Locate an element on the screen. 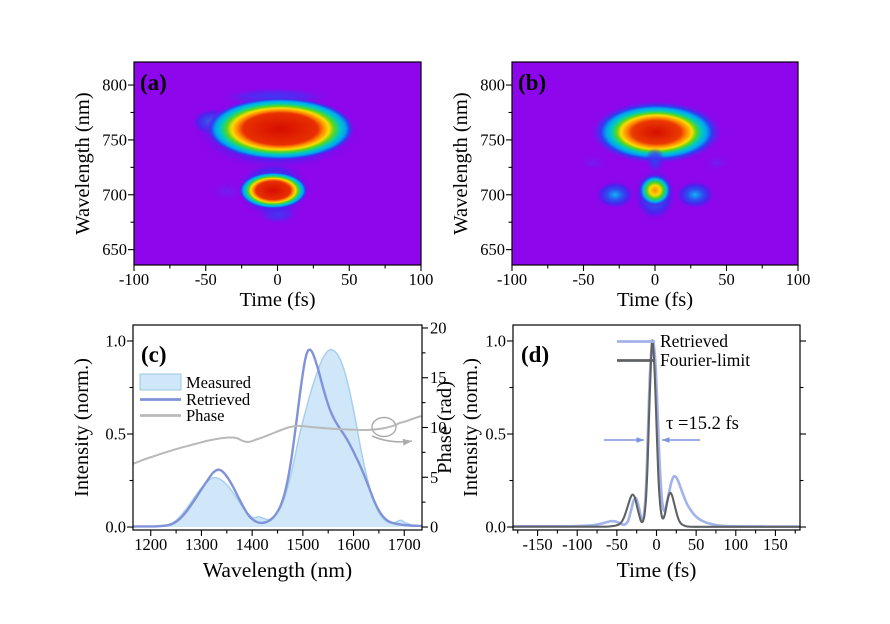 This screenshot has height=624, width=890. heatmap-a is located at coordinates (277, 163).